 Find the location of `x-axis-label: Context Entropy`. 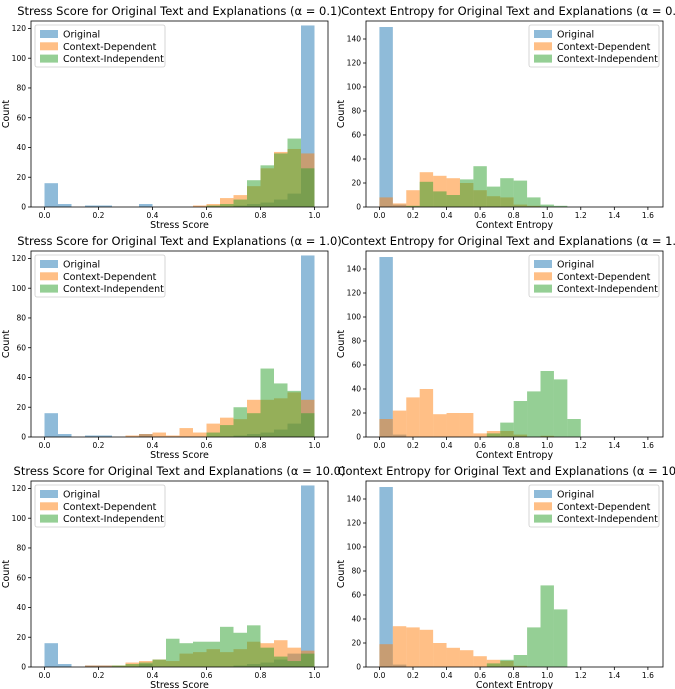

x-axis-label: Context Entropy is located at coordinates (515, 225).